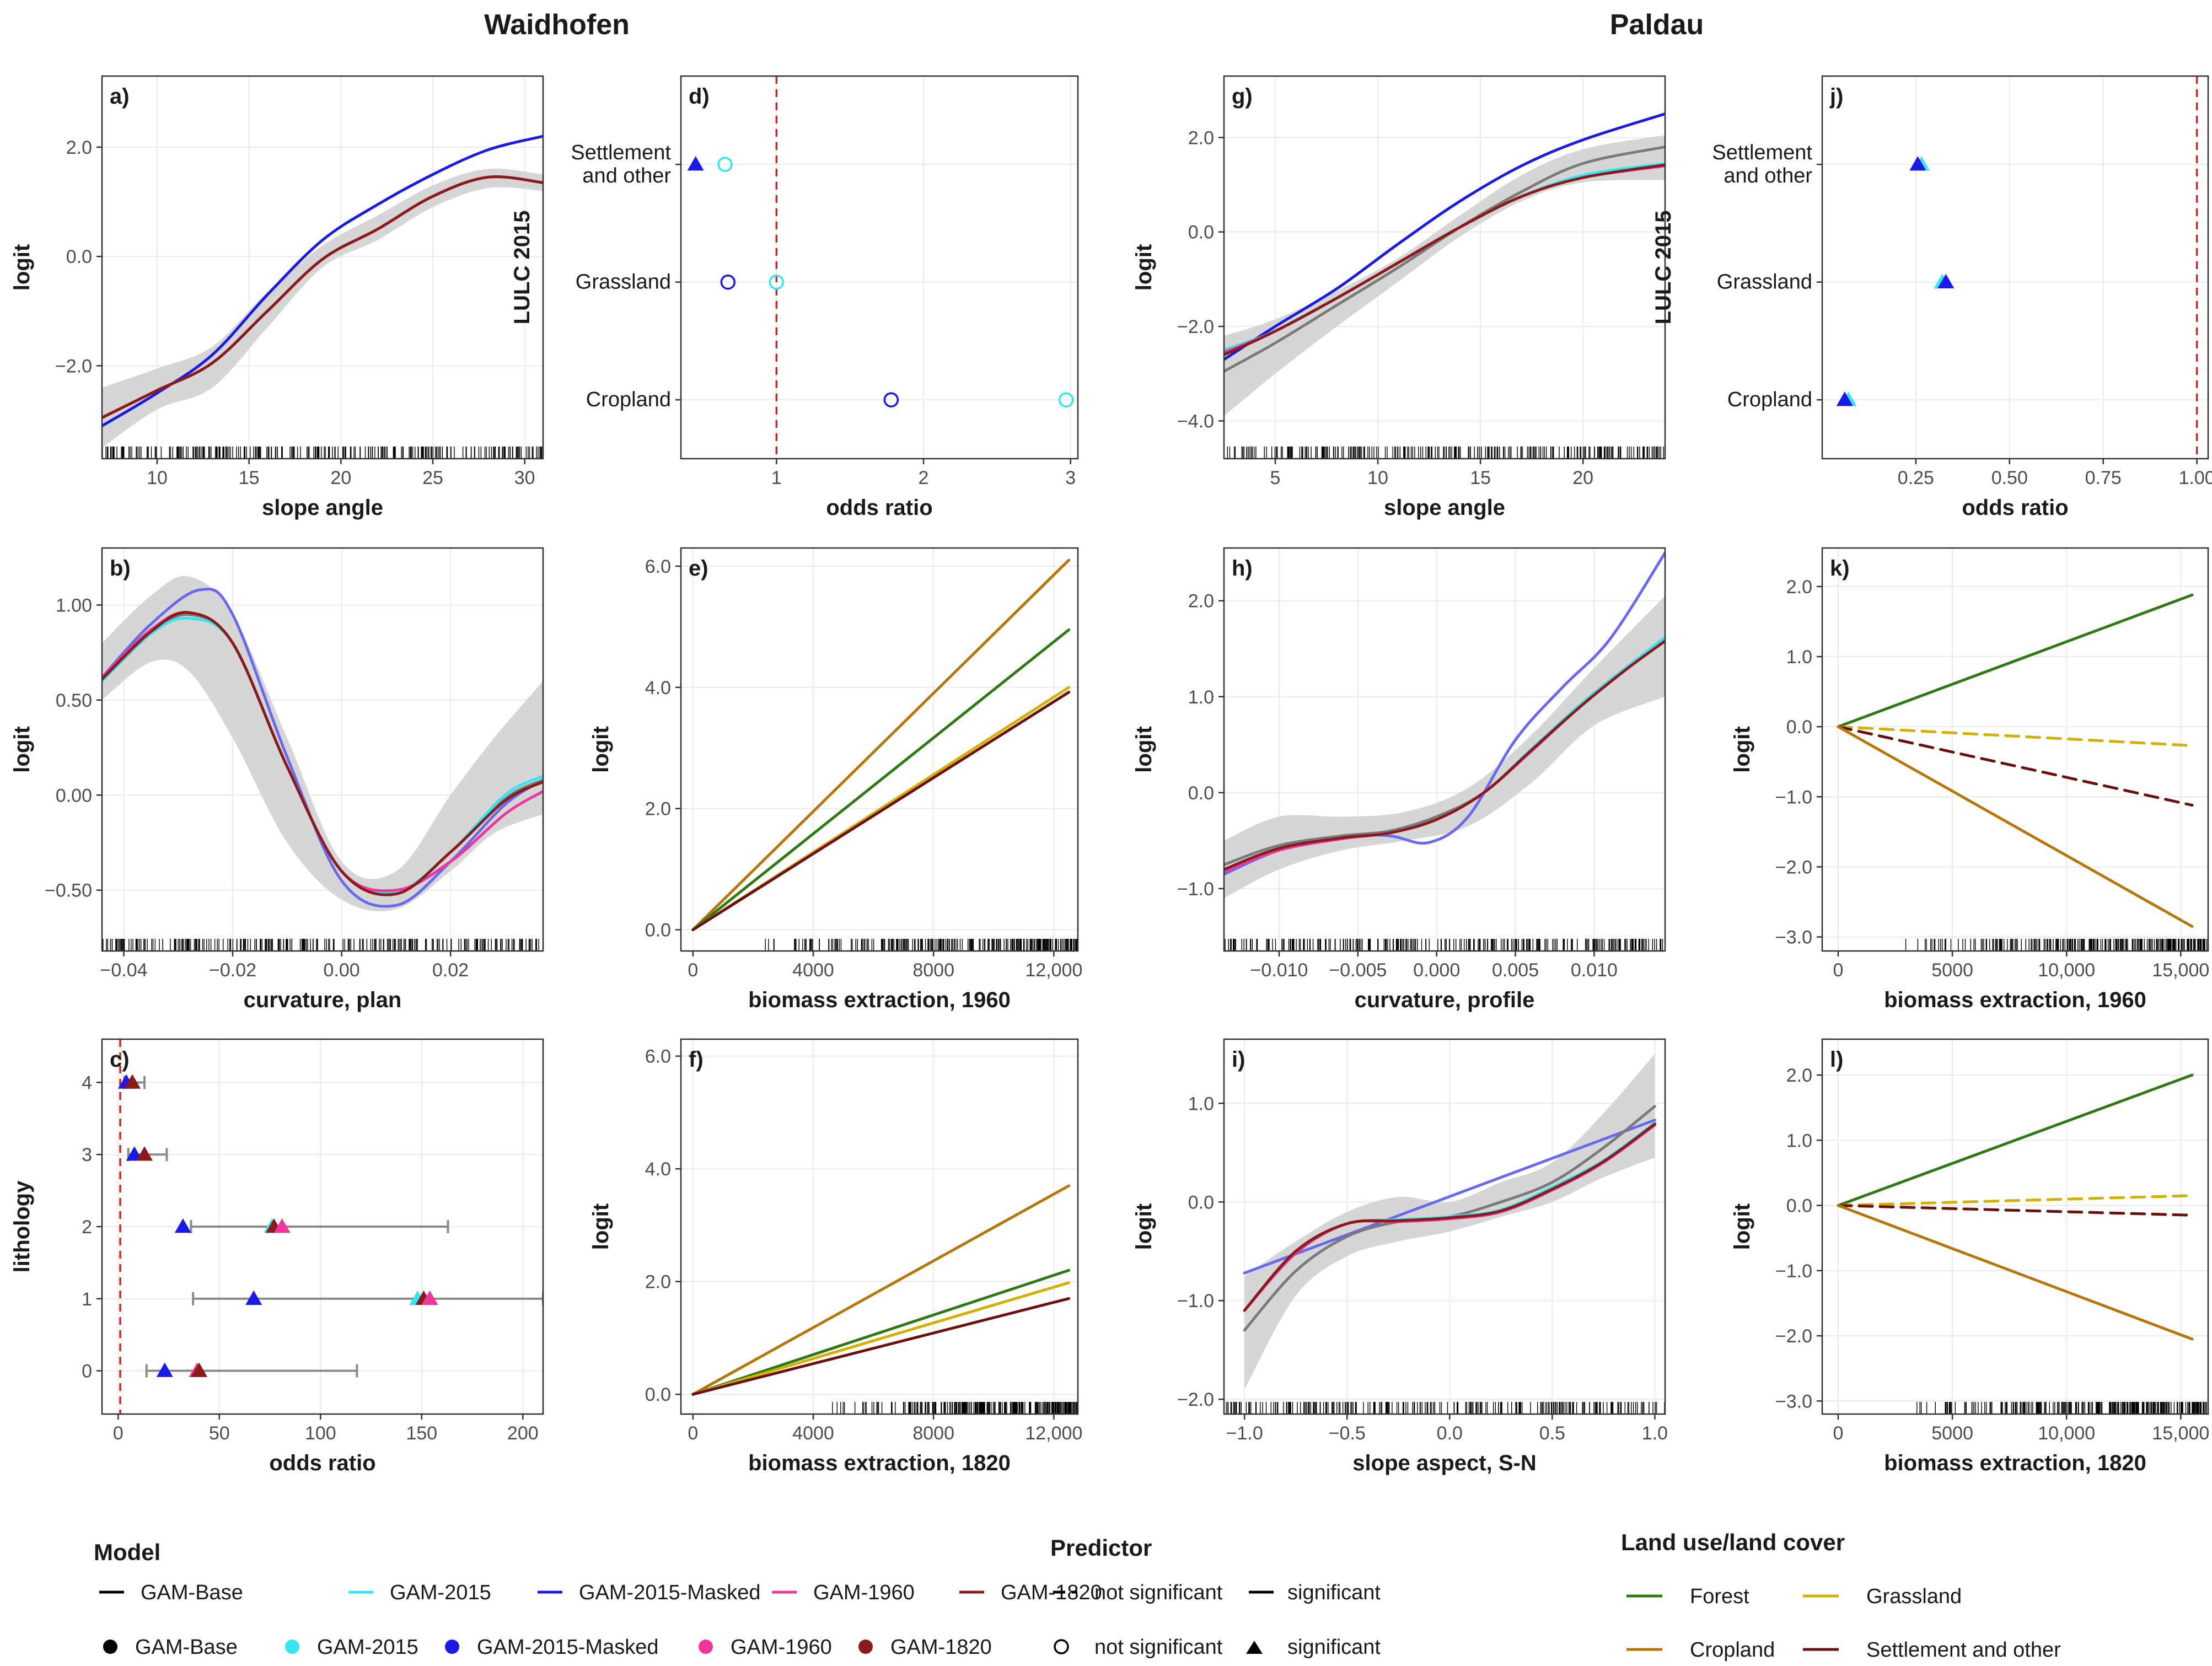  I want to click on series-forest, so click(2015, 1140).